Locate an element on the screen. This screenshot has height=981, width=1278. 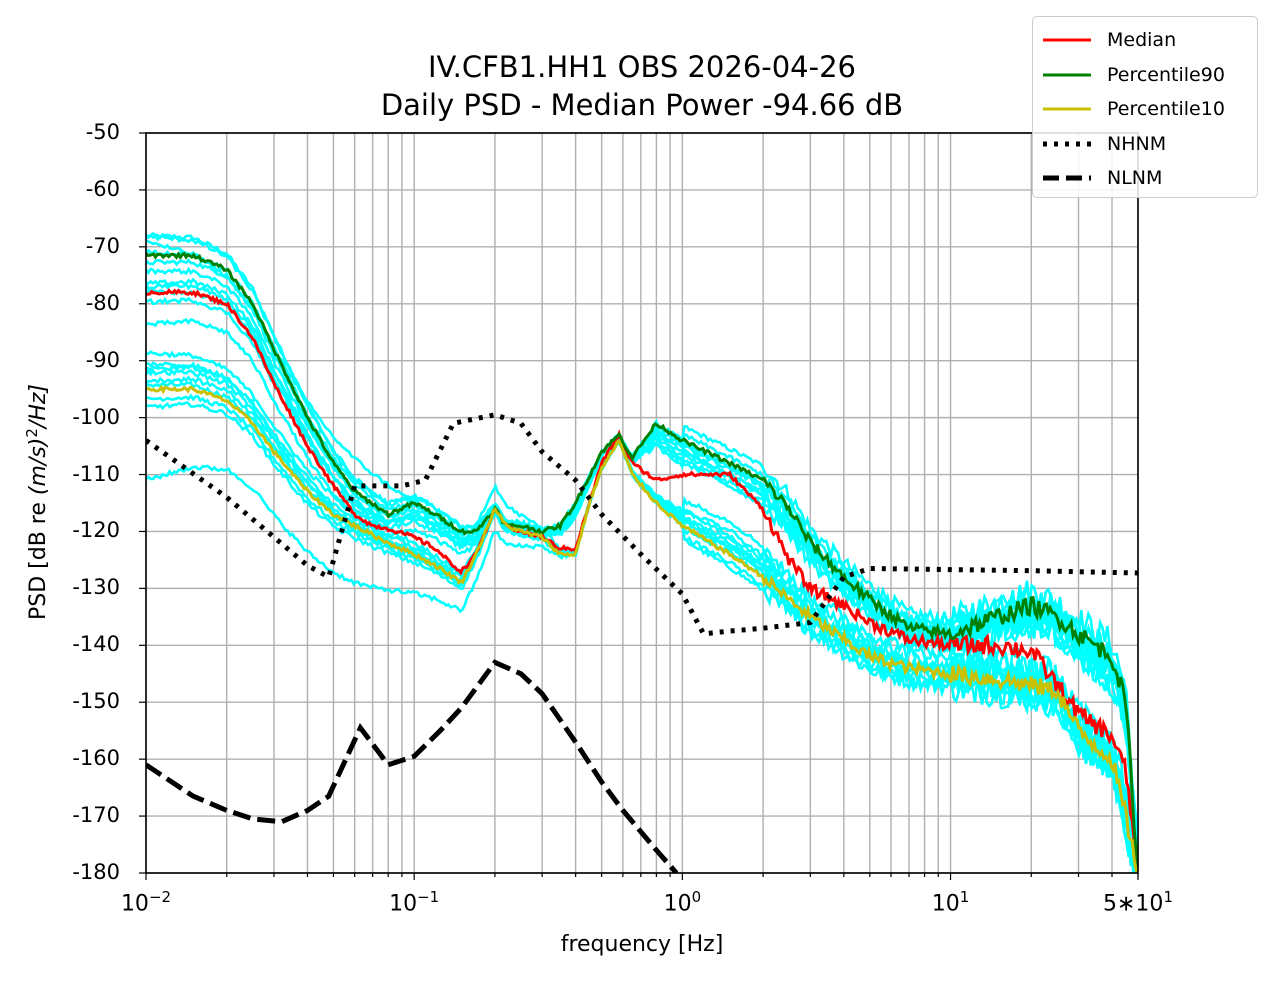
y-tick-label: -120 is located at coordinates (96, 530).